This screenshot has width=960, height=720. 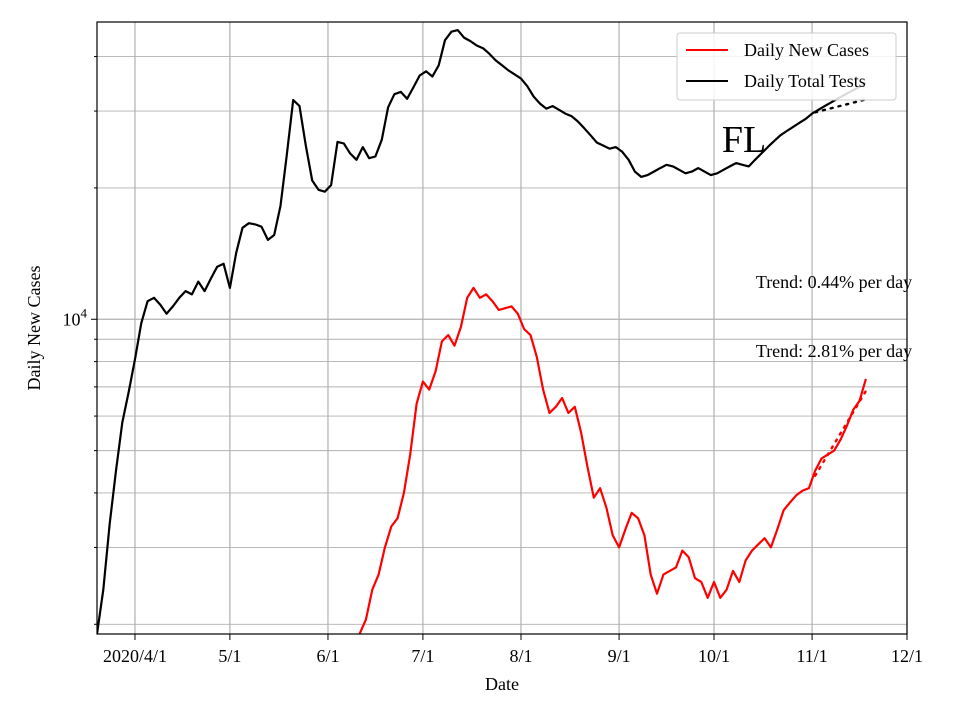 I want to click on x-tick-label: 7/1, so click(x=422, y=656).